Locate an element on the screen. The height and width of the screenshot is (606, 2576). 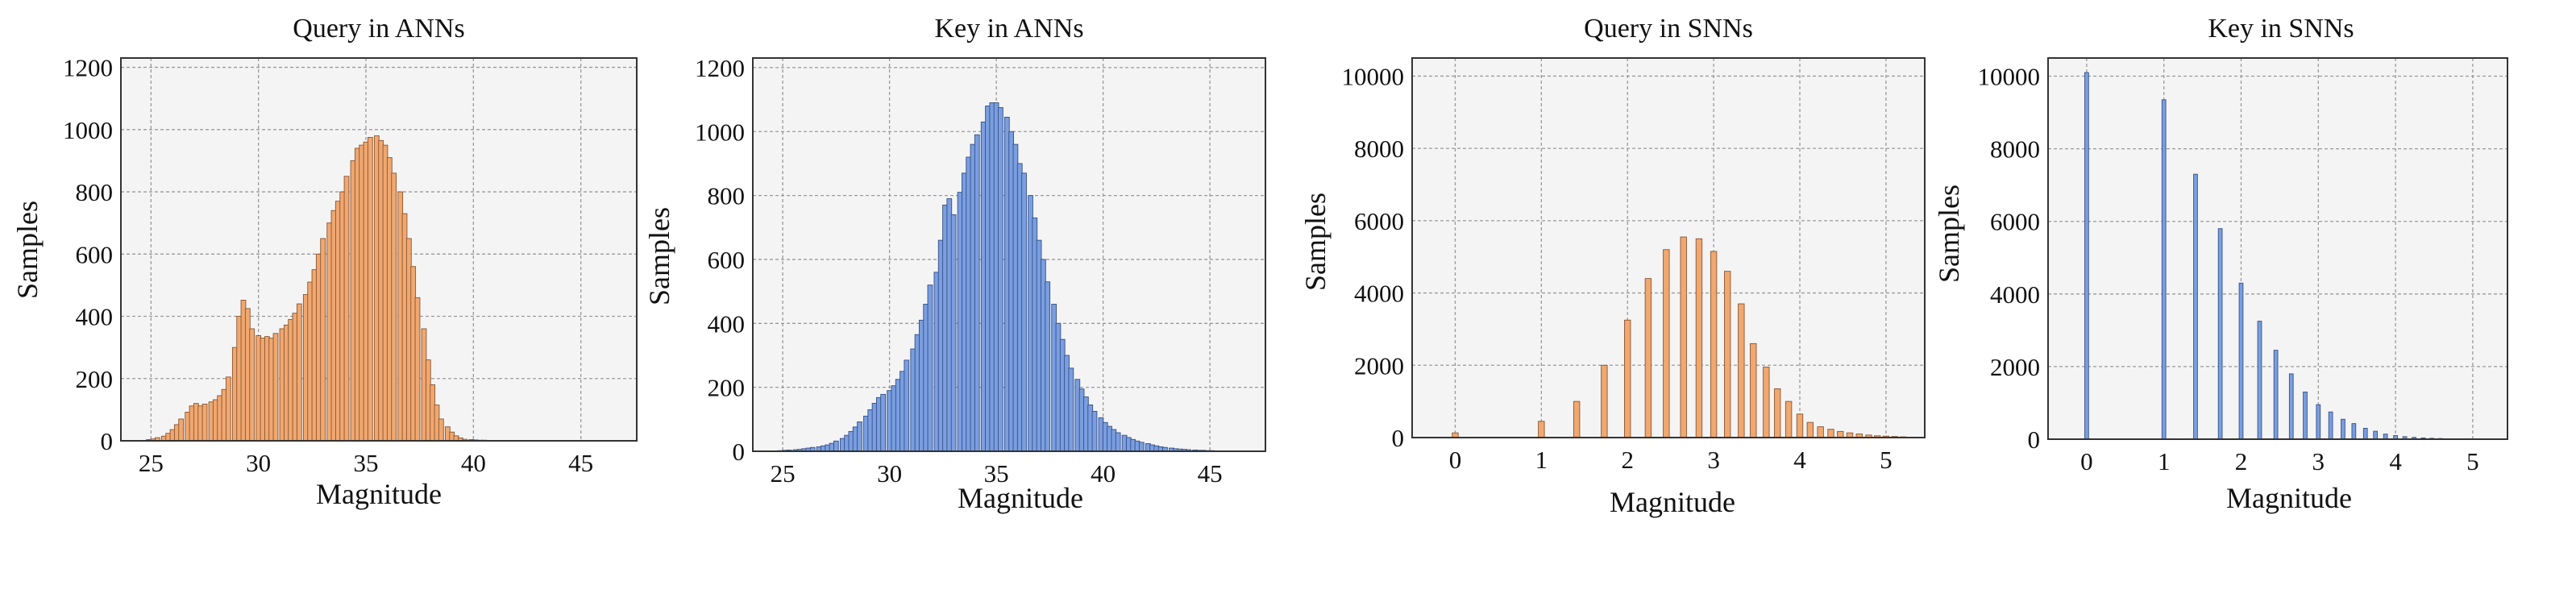
x-tick-label: 40 is located at coordinates (473, 463).